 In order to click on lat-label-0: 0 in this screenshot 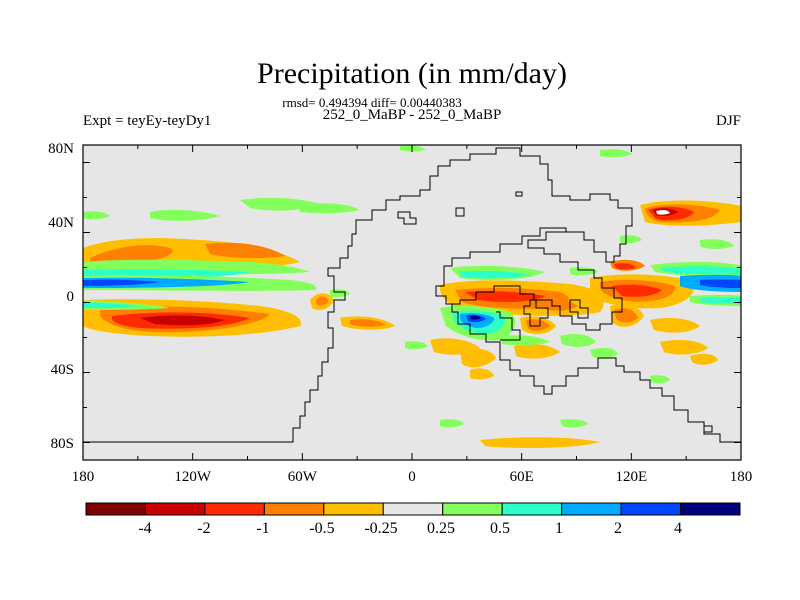, I will do `click(71, 297)`.